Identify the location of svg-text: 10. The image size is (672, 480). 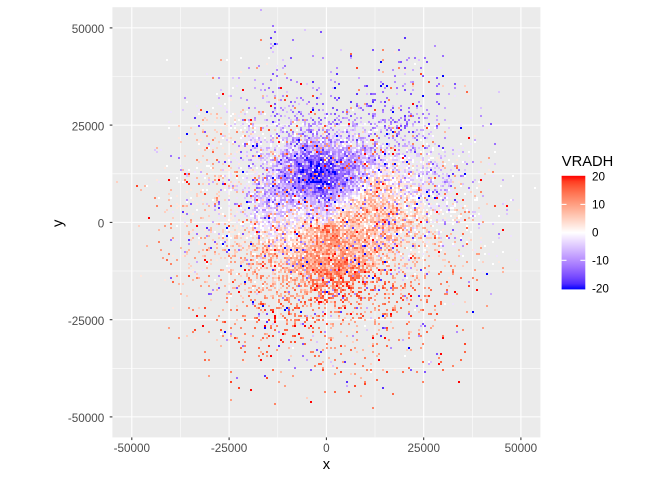
(599, 205).